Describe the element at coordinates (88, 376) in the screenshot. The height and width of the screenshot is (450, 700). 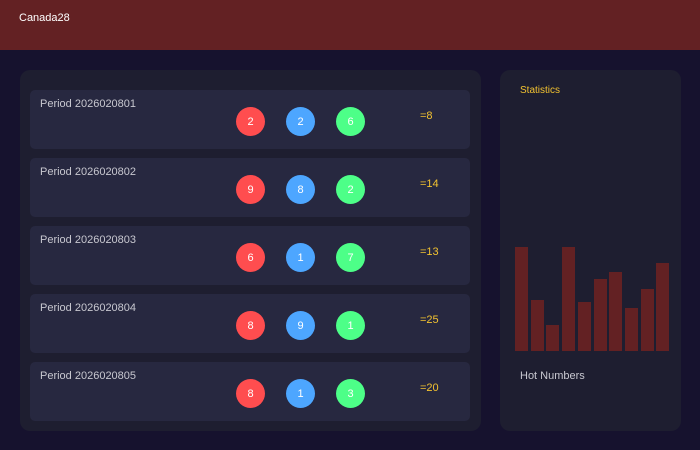
I see `period-label: Period 2026020805` at that location.